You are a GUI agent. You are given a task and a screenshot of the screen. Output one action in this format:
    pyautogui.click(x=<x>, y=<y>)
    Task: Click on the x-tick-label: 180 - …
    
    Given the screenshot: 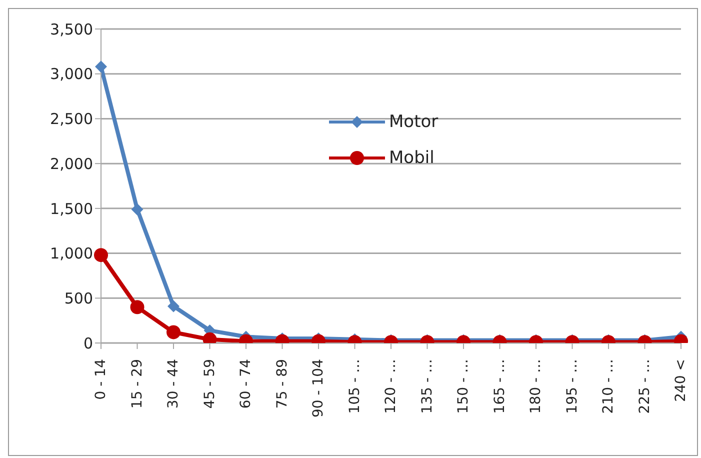 What is the action you would take?
    pyautogui.click(x=536, y=386)
    